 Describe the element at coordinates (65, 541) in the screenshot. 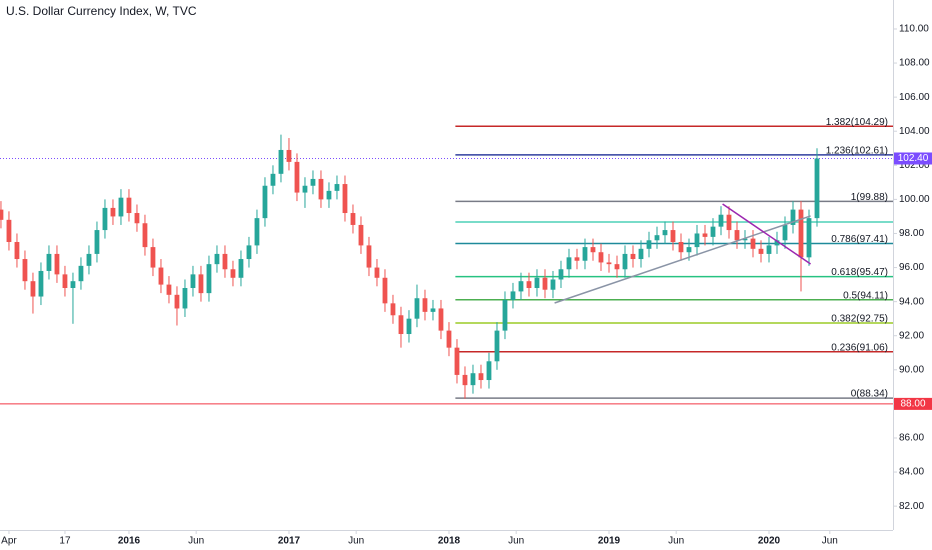

I see `x-tick-label: 17` at that location.